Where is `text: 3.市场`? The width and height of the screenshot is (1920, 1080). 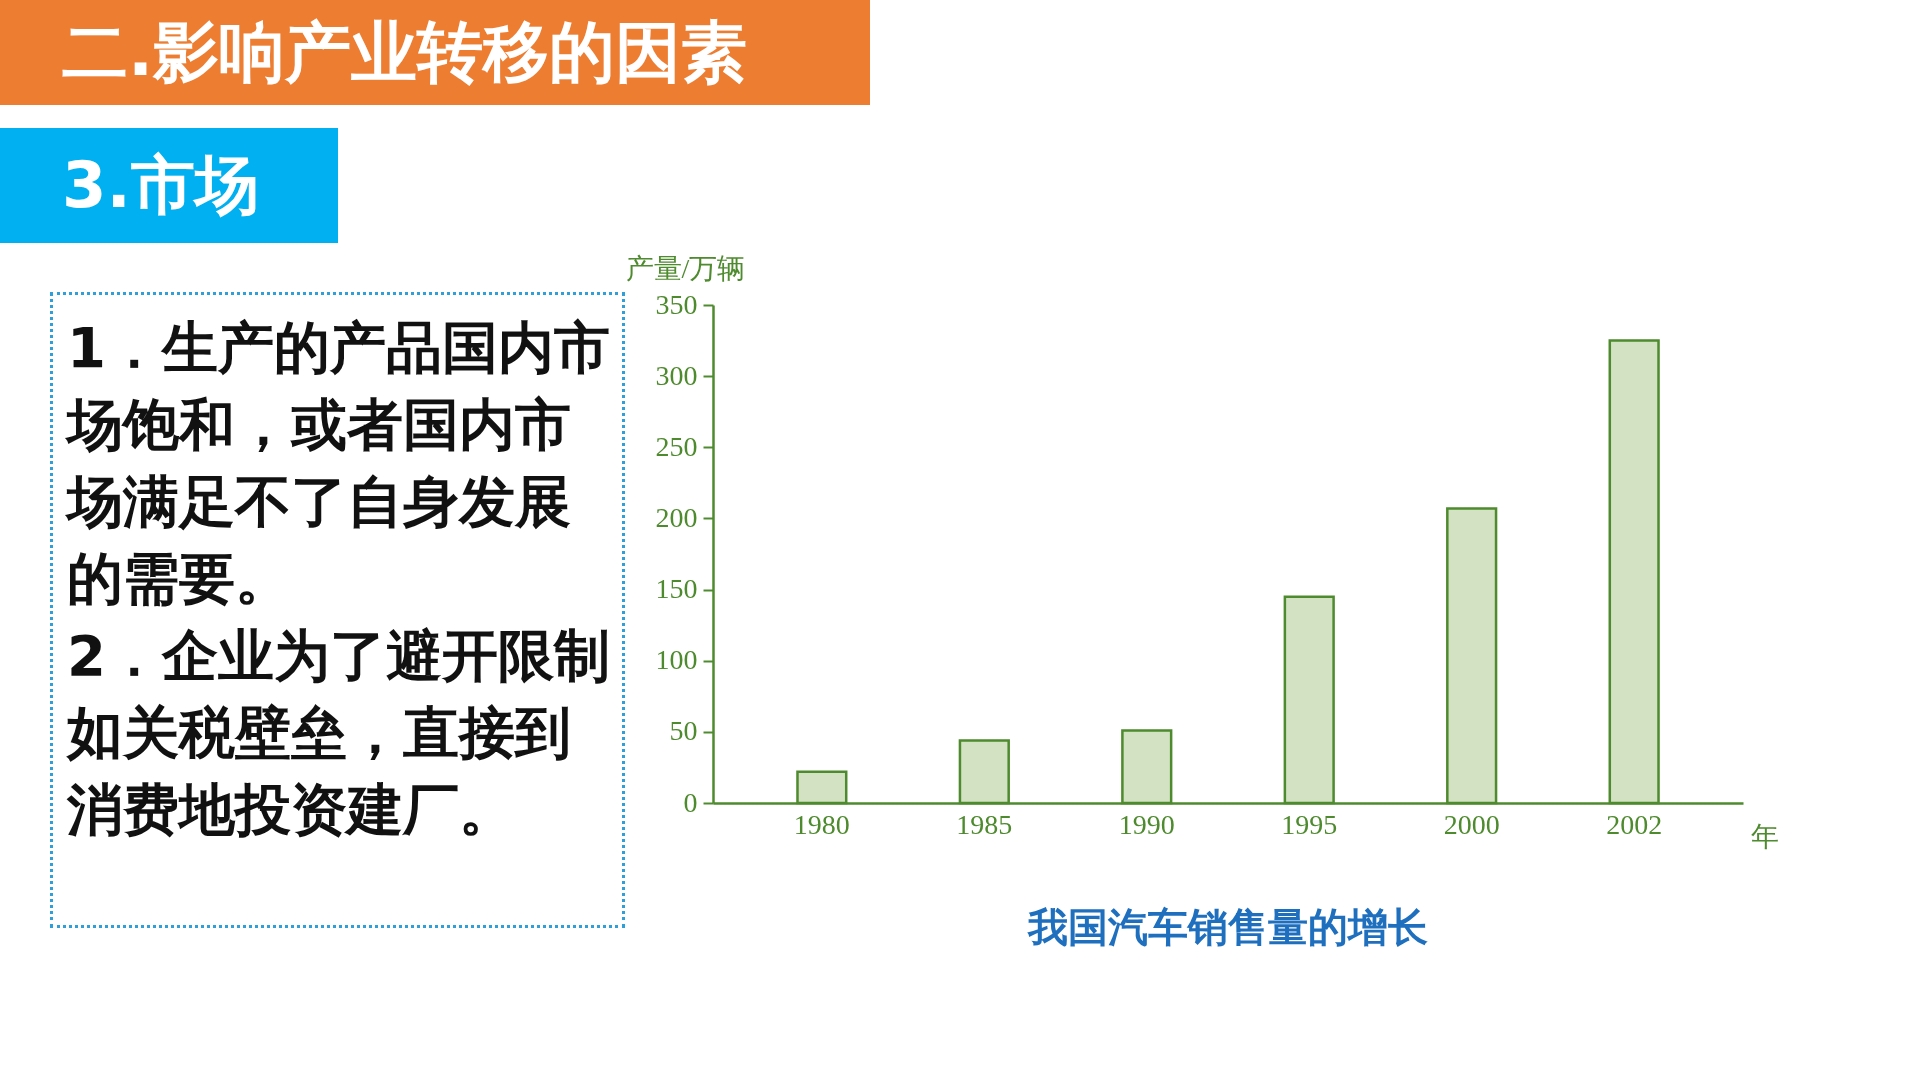 text: 3.市场 is located at coordinates (169, 185).